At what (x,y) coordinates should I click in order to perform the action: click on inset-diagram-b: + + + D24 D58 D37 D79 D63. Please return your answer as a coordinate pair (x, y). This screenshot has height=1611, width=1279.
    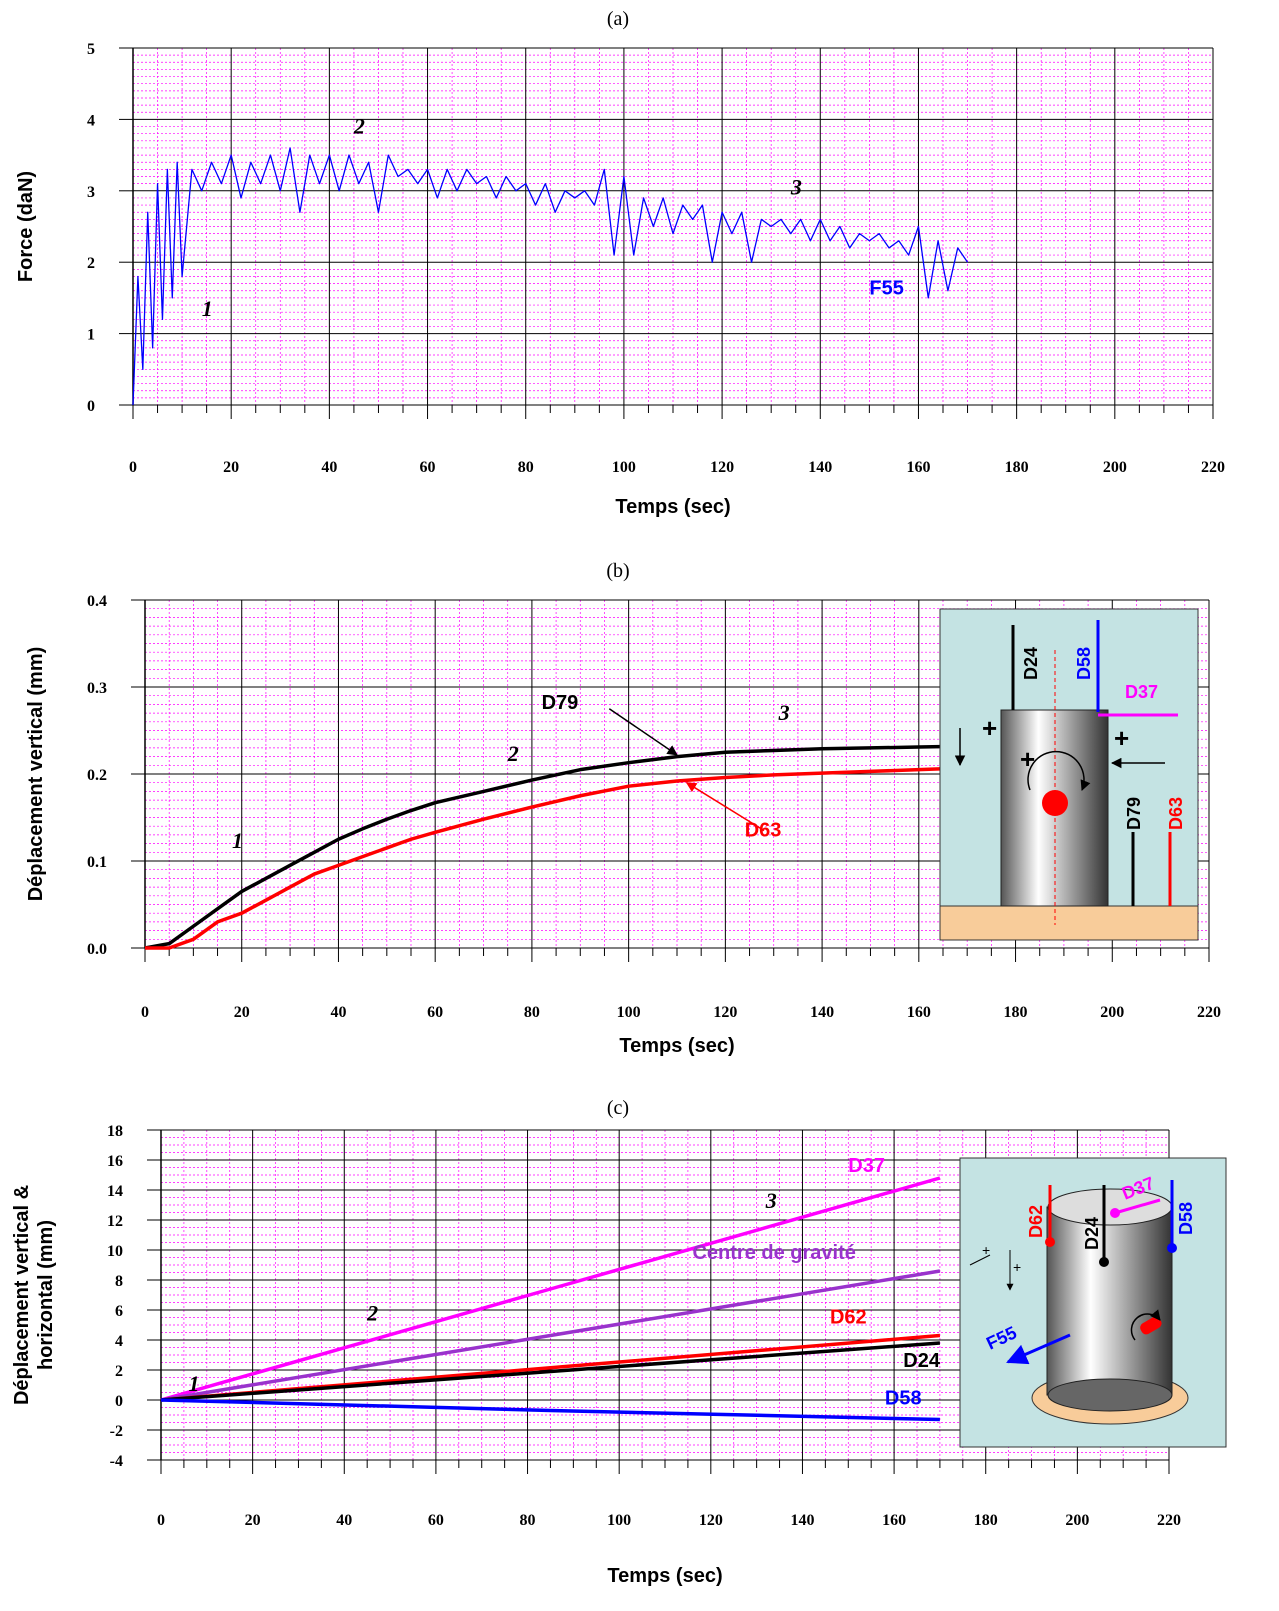
    Looking at the image, I should click on (1069, 774).